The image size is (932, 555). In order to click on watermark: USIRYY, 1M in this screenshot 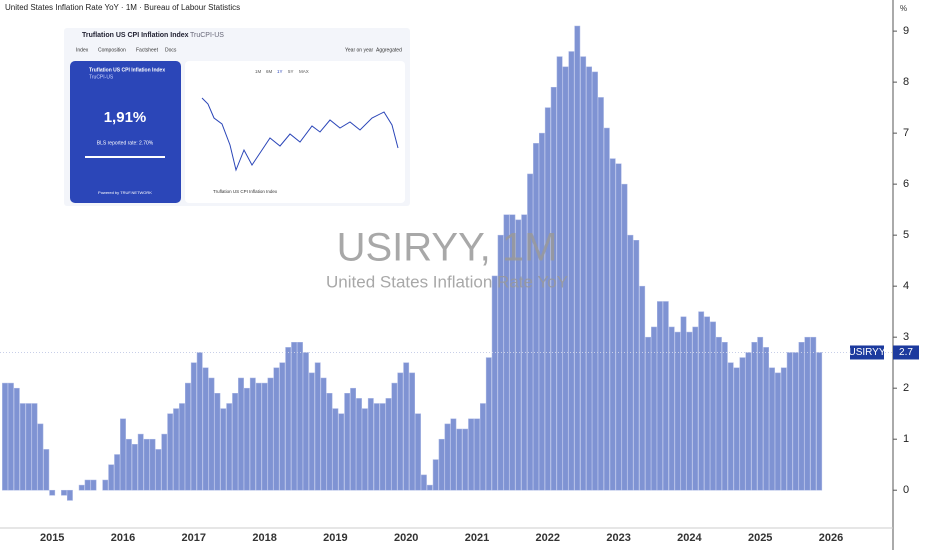, I will do `click(447, 248)`.